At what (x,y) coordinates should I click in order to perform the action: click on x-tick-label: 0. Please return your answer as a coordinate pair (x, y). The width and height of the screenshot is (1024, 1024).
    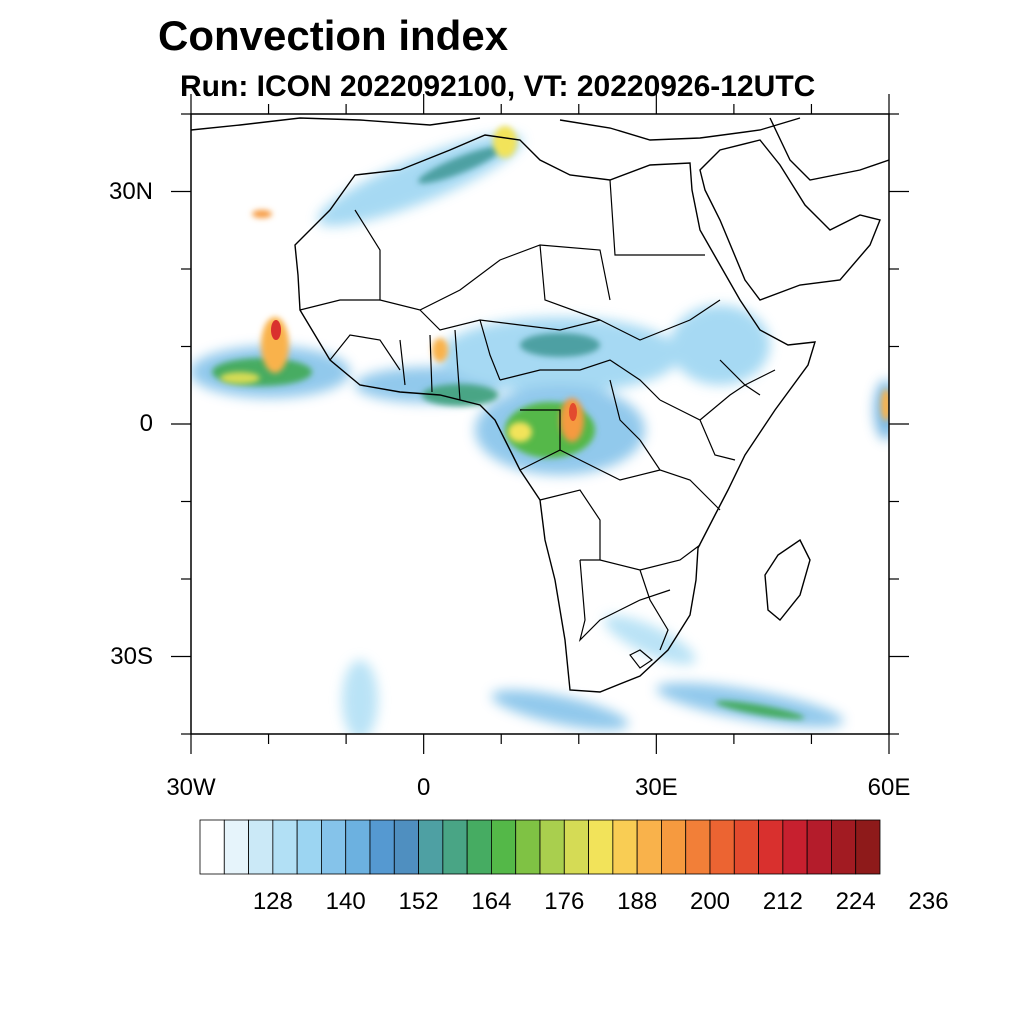
    Looking at the image, I should click on (423, 787).